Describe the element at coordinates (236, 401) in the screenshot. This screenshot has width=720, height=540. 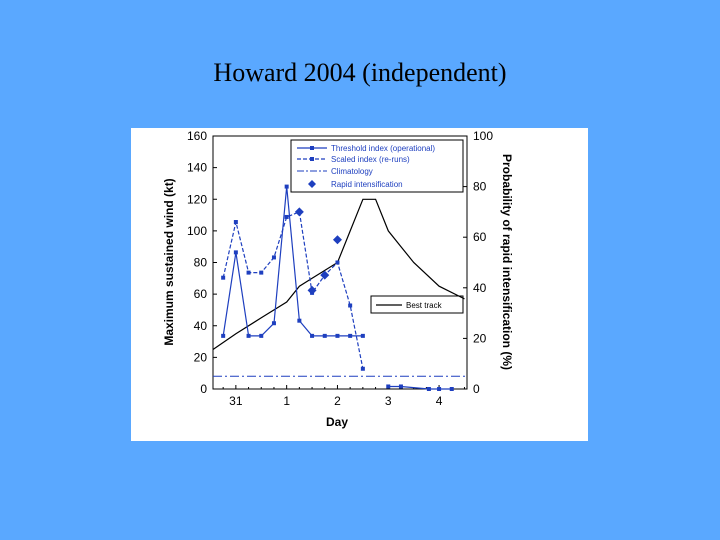
I see `x-tick-label: 31` at that location.